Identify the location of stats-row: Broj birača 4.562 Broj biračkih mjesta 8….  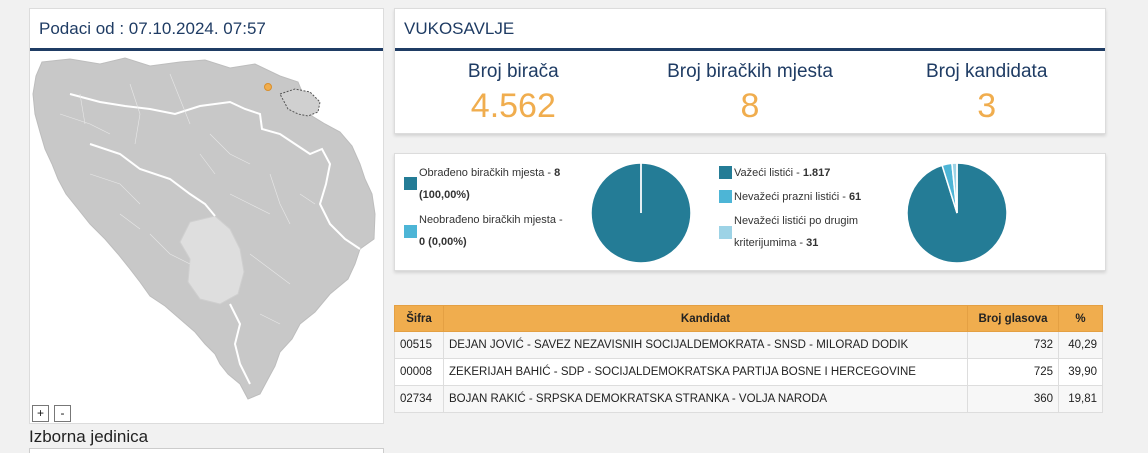
(750, 88).